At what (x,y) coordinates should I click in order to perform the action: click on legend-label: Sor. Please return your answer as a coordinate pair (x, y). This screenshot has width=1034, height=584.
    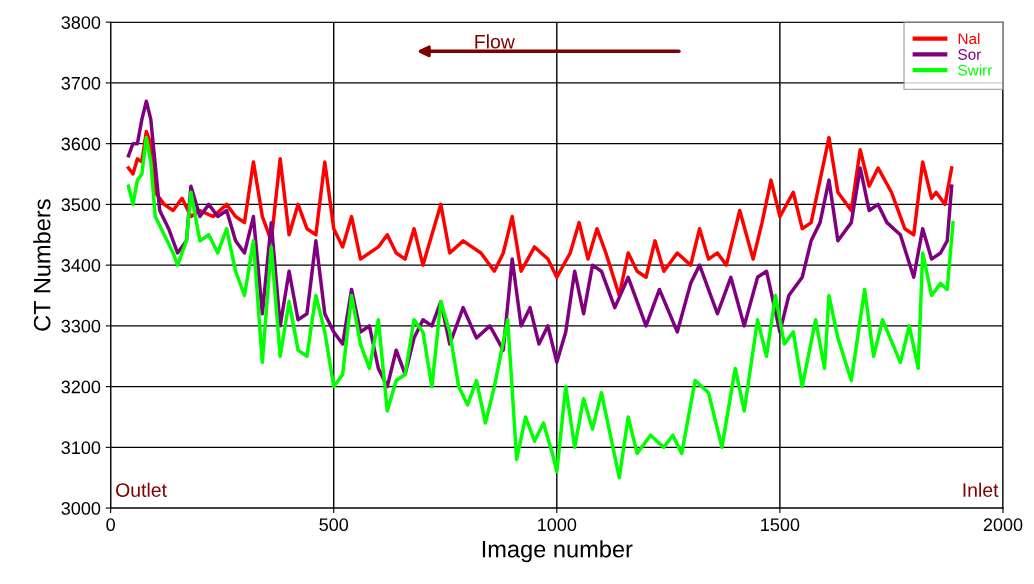
    Looking at the image, I should click on (970, 54).